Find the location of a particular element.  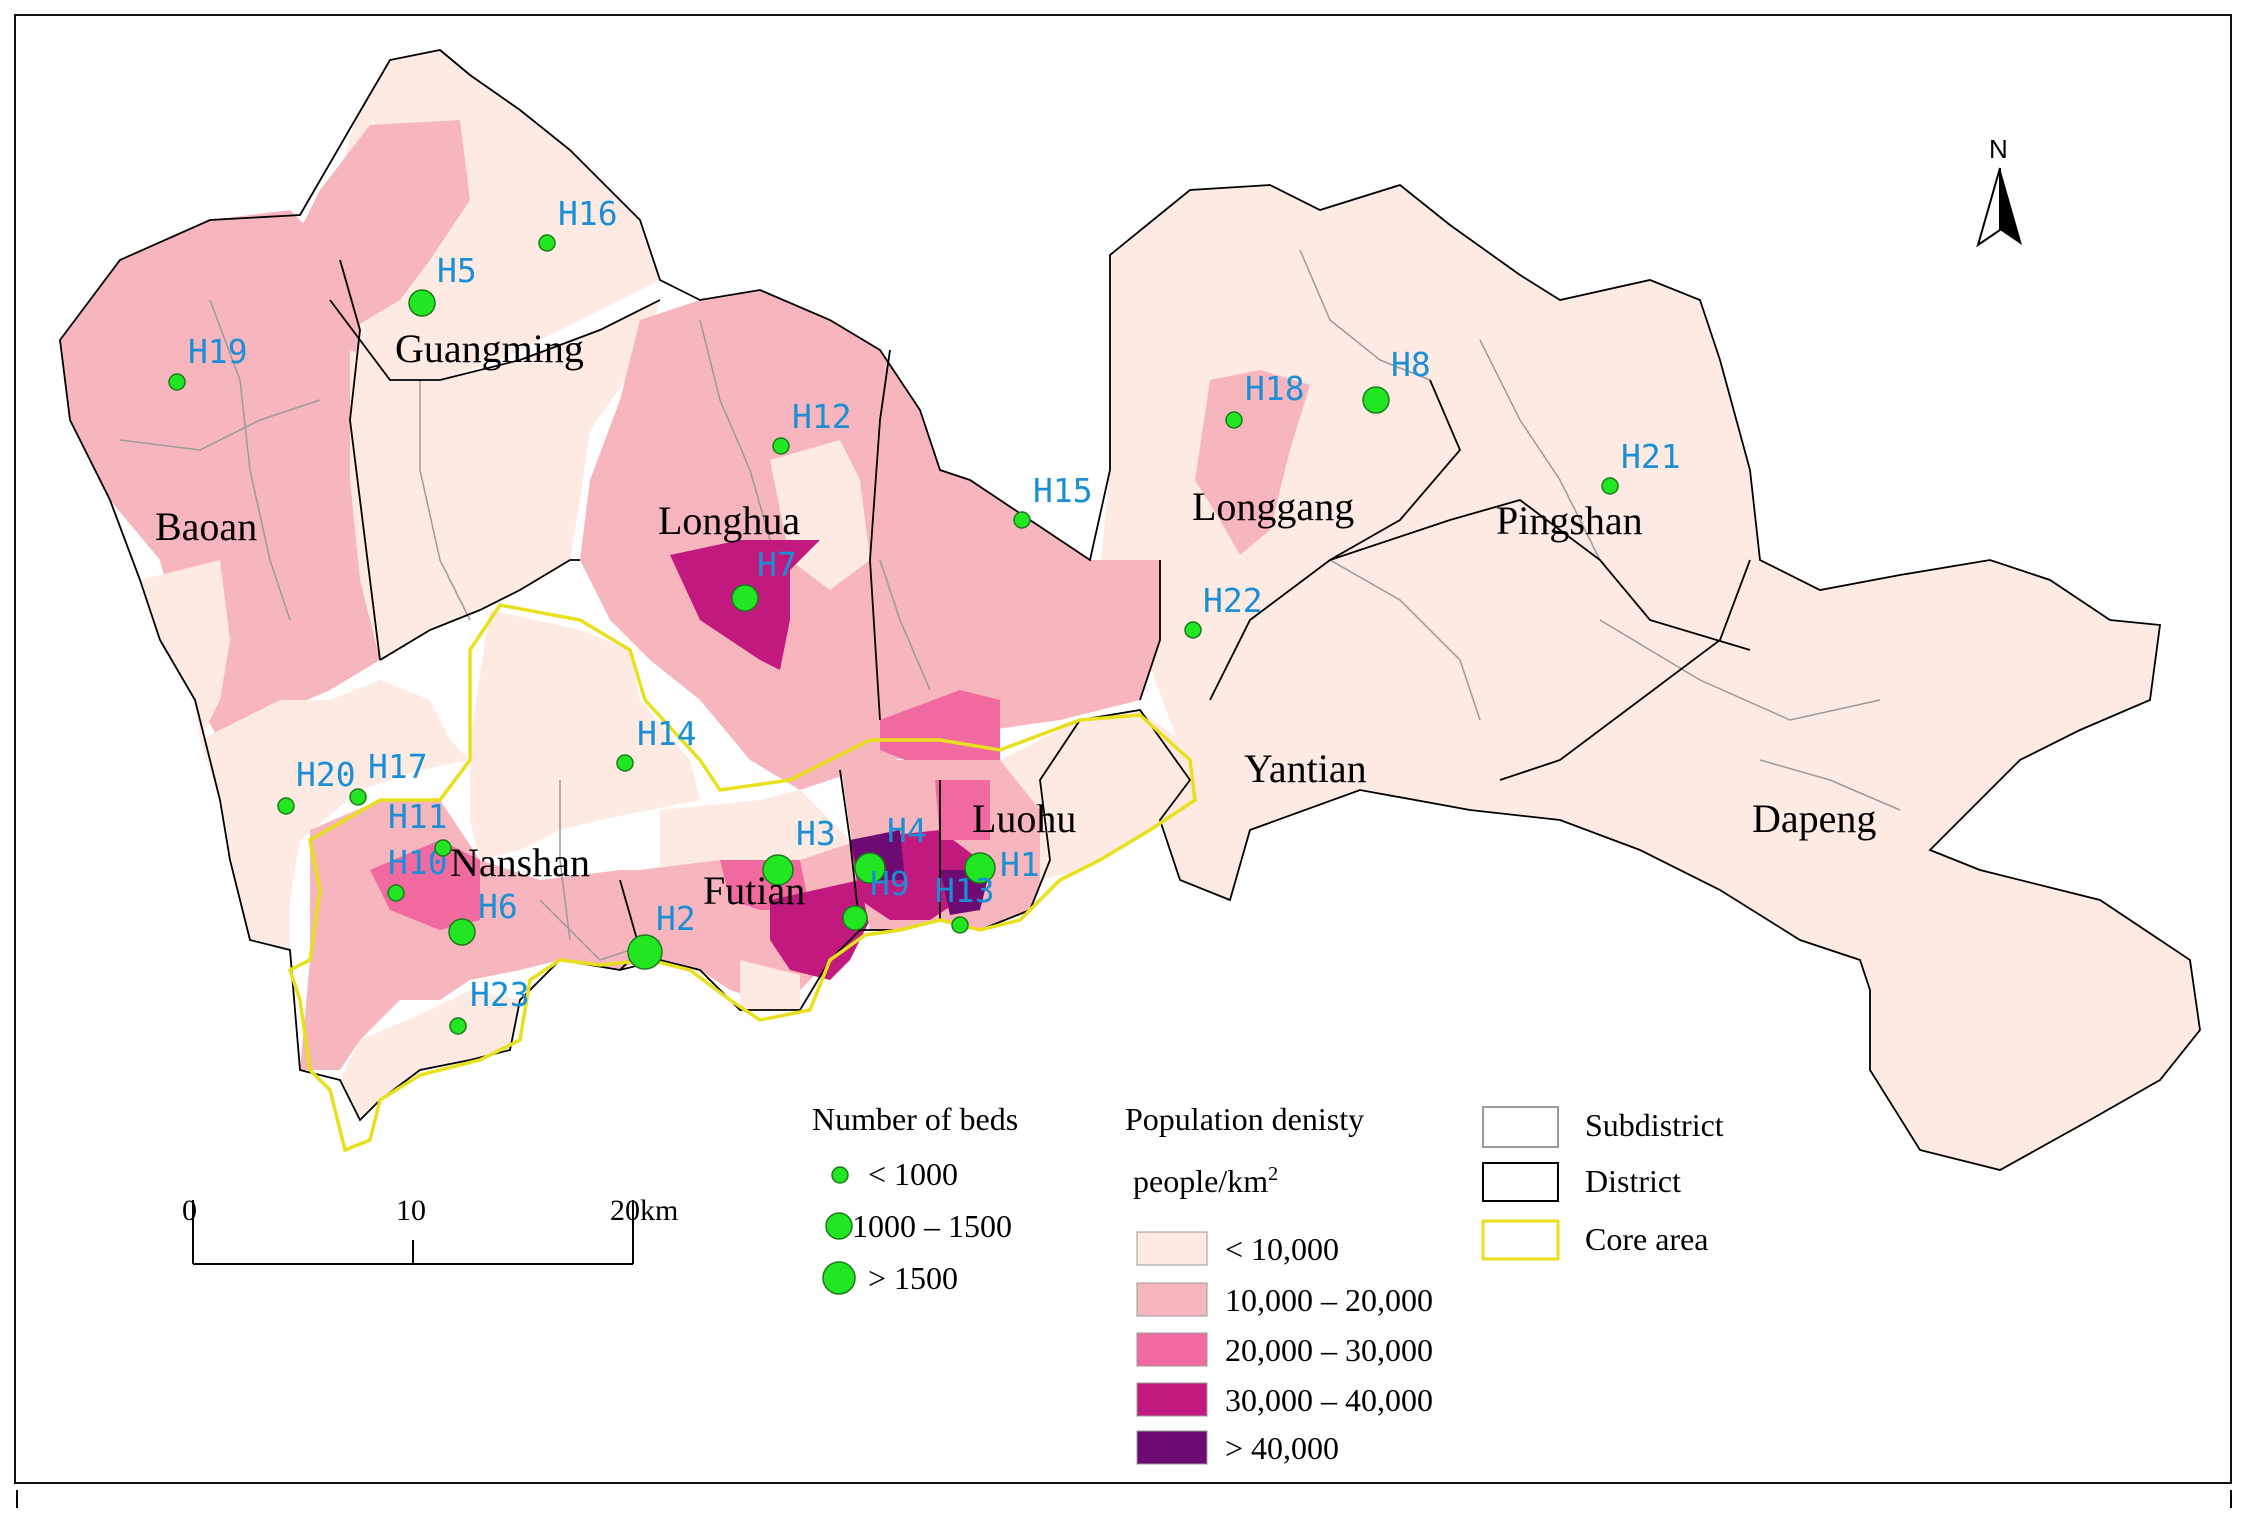

hospital-H19: H19 is located at coordinates (208, 361).